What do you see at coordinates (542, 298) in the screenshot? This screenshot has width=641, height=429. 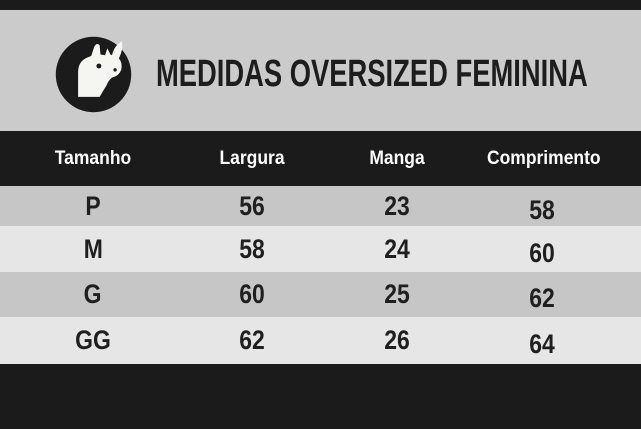 I see `cell-comprimento: 62` at bounding box center [542, 298].